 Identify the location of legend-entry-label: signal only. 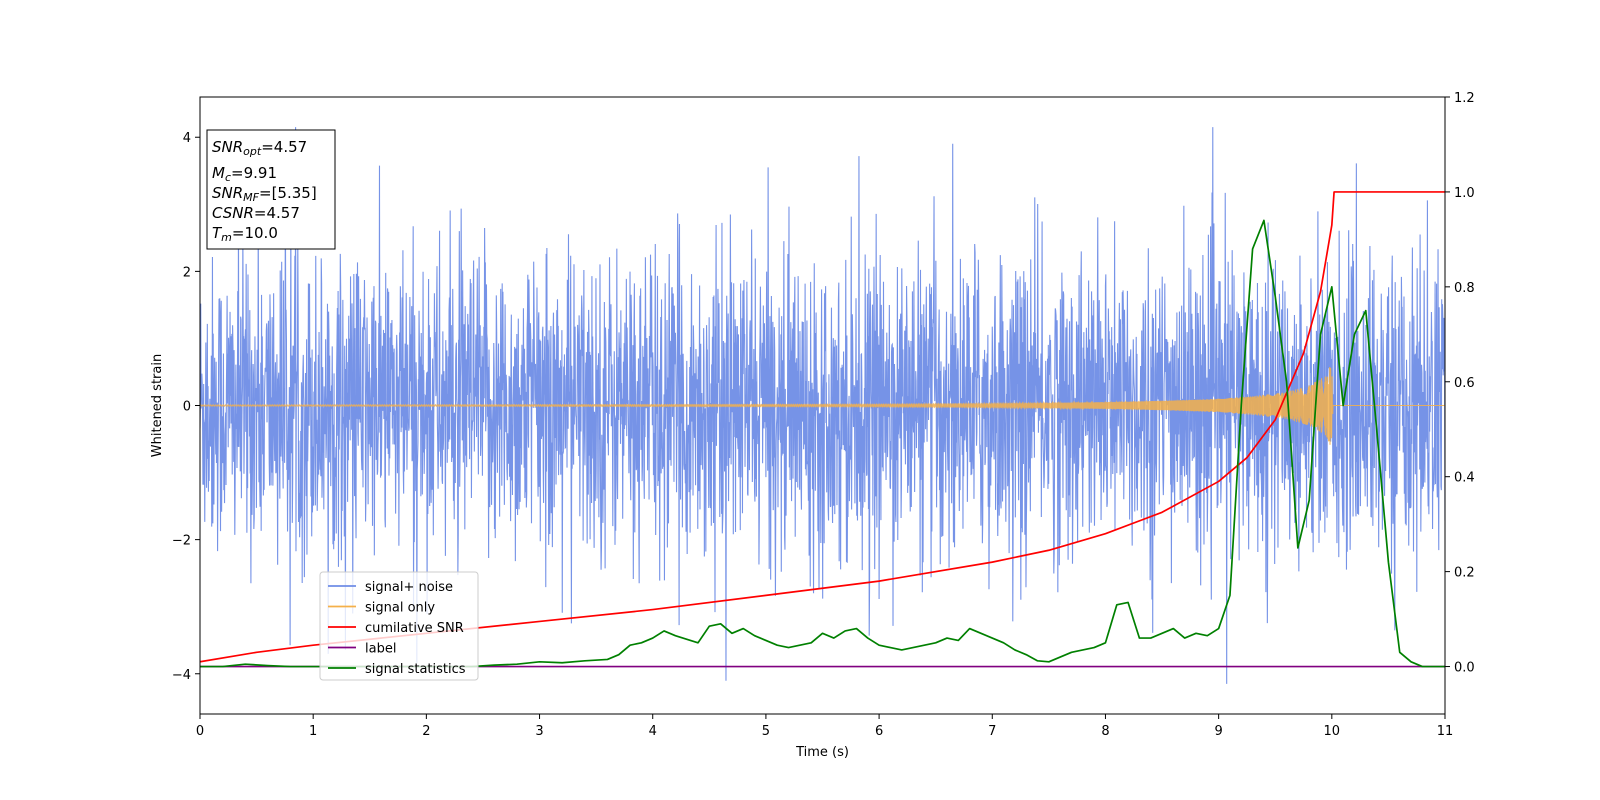
(400, 608).